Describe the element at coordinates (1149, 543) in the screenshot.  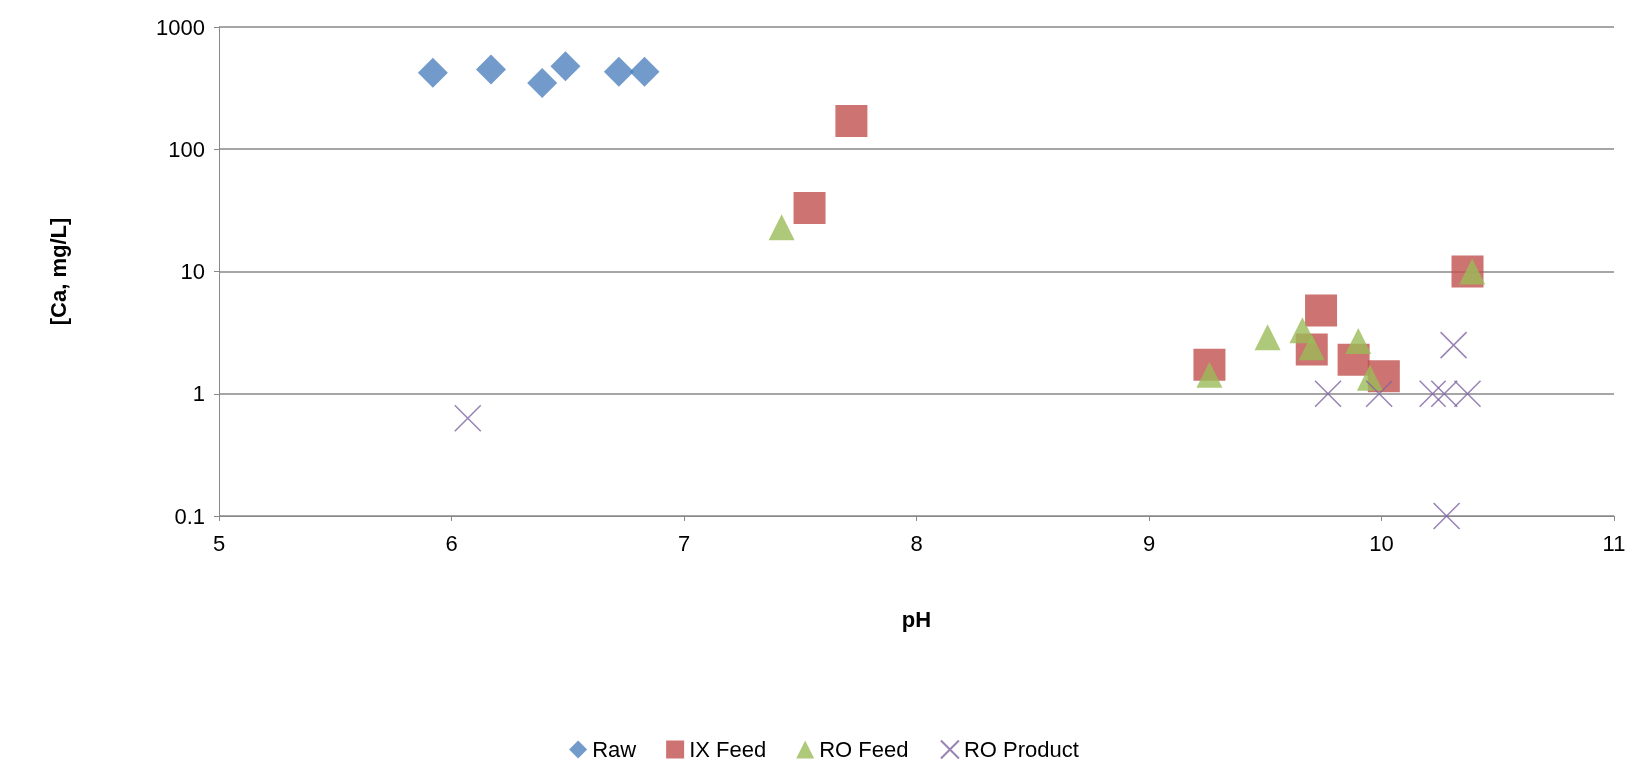
I see `x-tick-label: 9` at that location.